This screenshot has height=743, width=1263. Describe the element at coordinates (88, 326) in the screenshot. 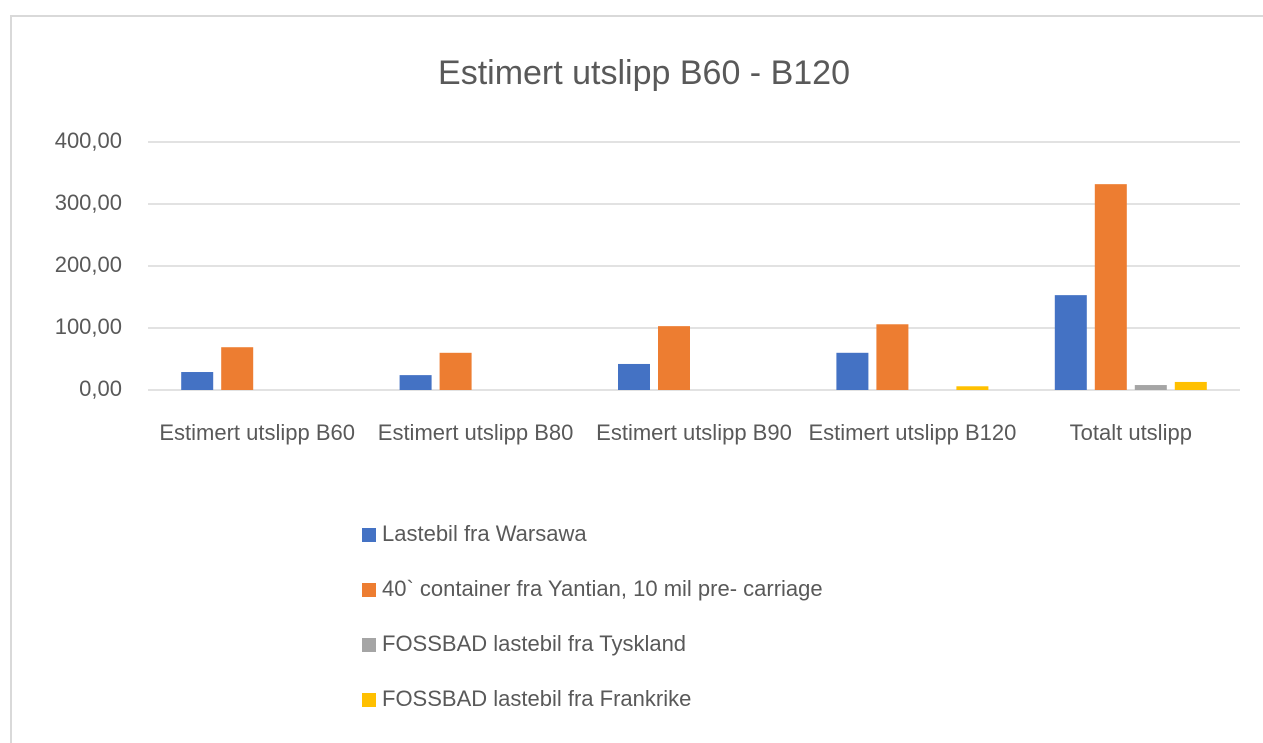

I see `y-tick-label: 100,00` at that location.